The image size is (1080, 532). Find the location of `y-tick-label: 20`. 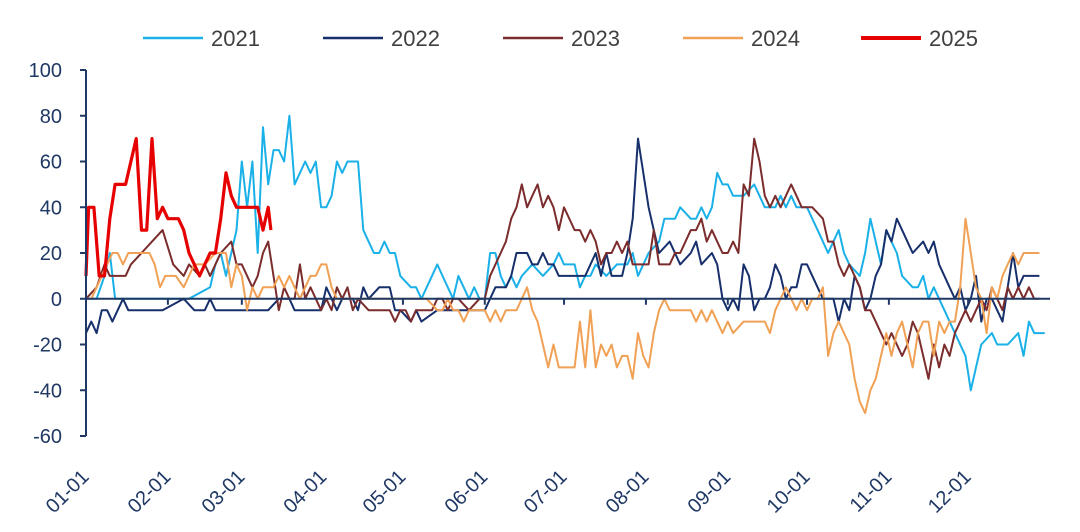

y-tick-label: 20 is located at coordinates (51, 254).